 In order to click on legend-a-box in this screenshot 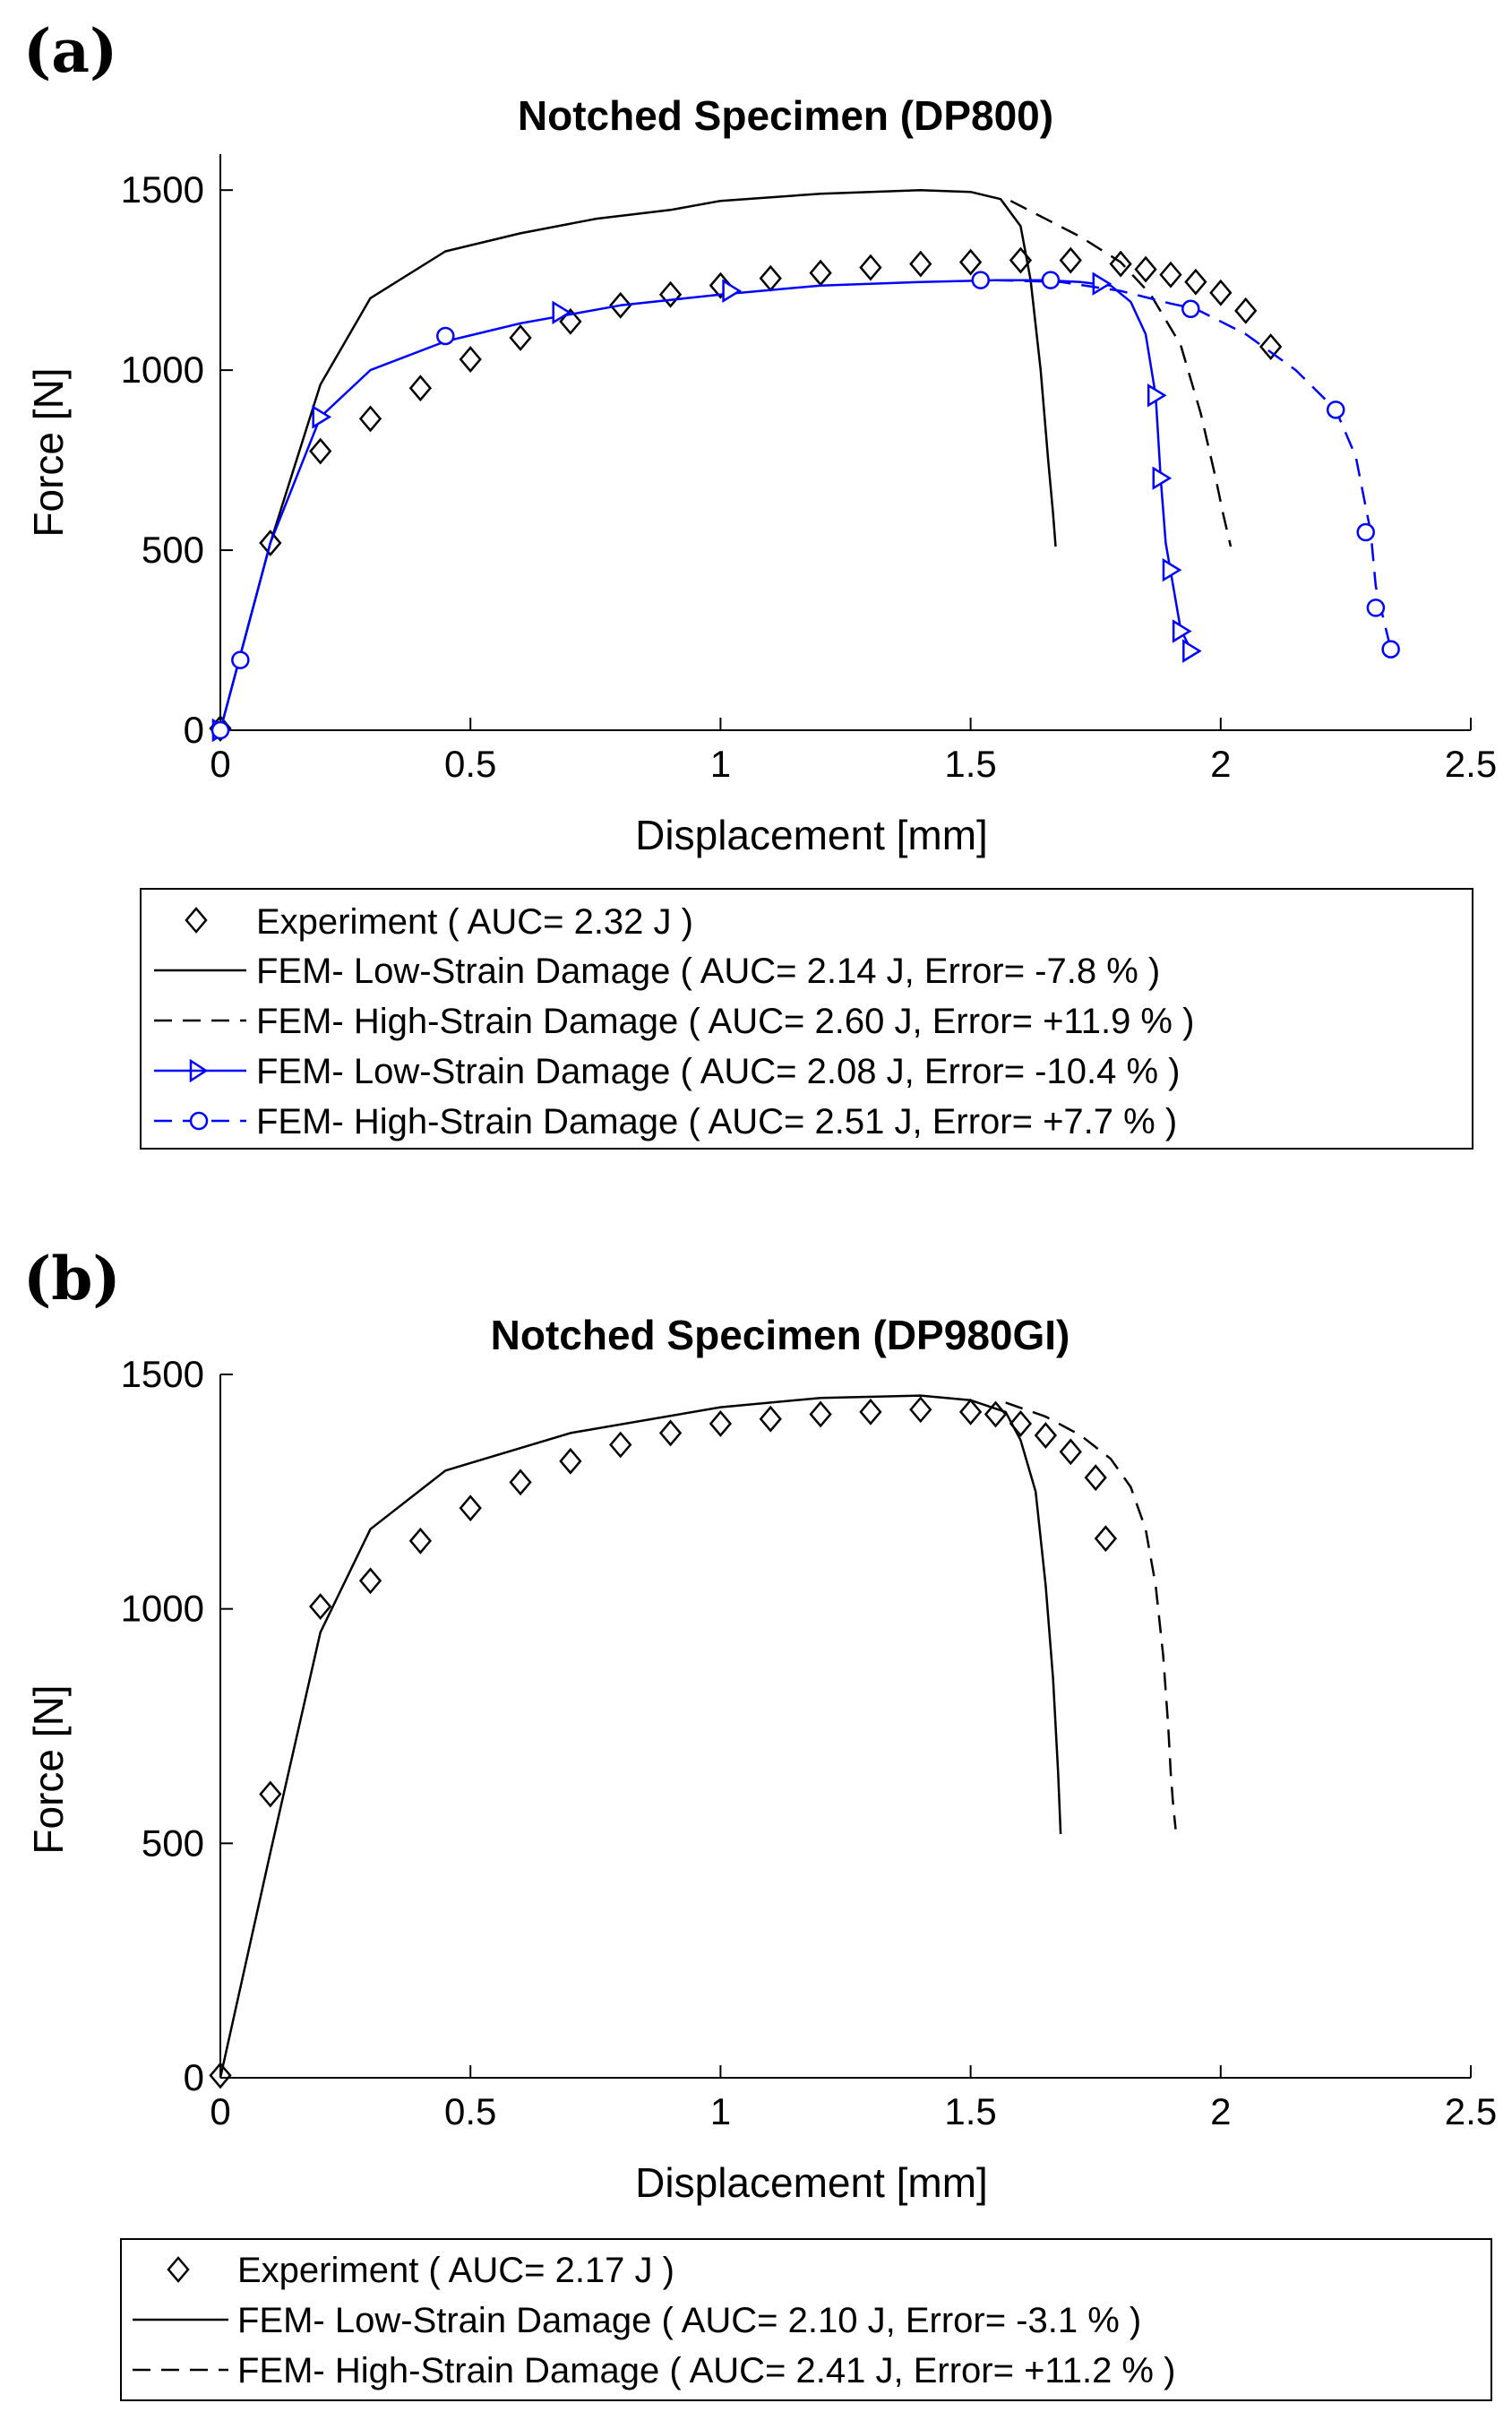, I will do `click(807, 1019)`.